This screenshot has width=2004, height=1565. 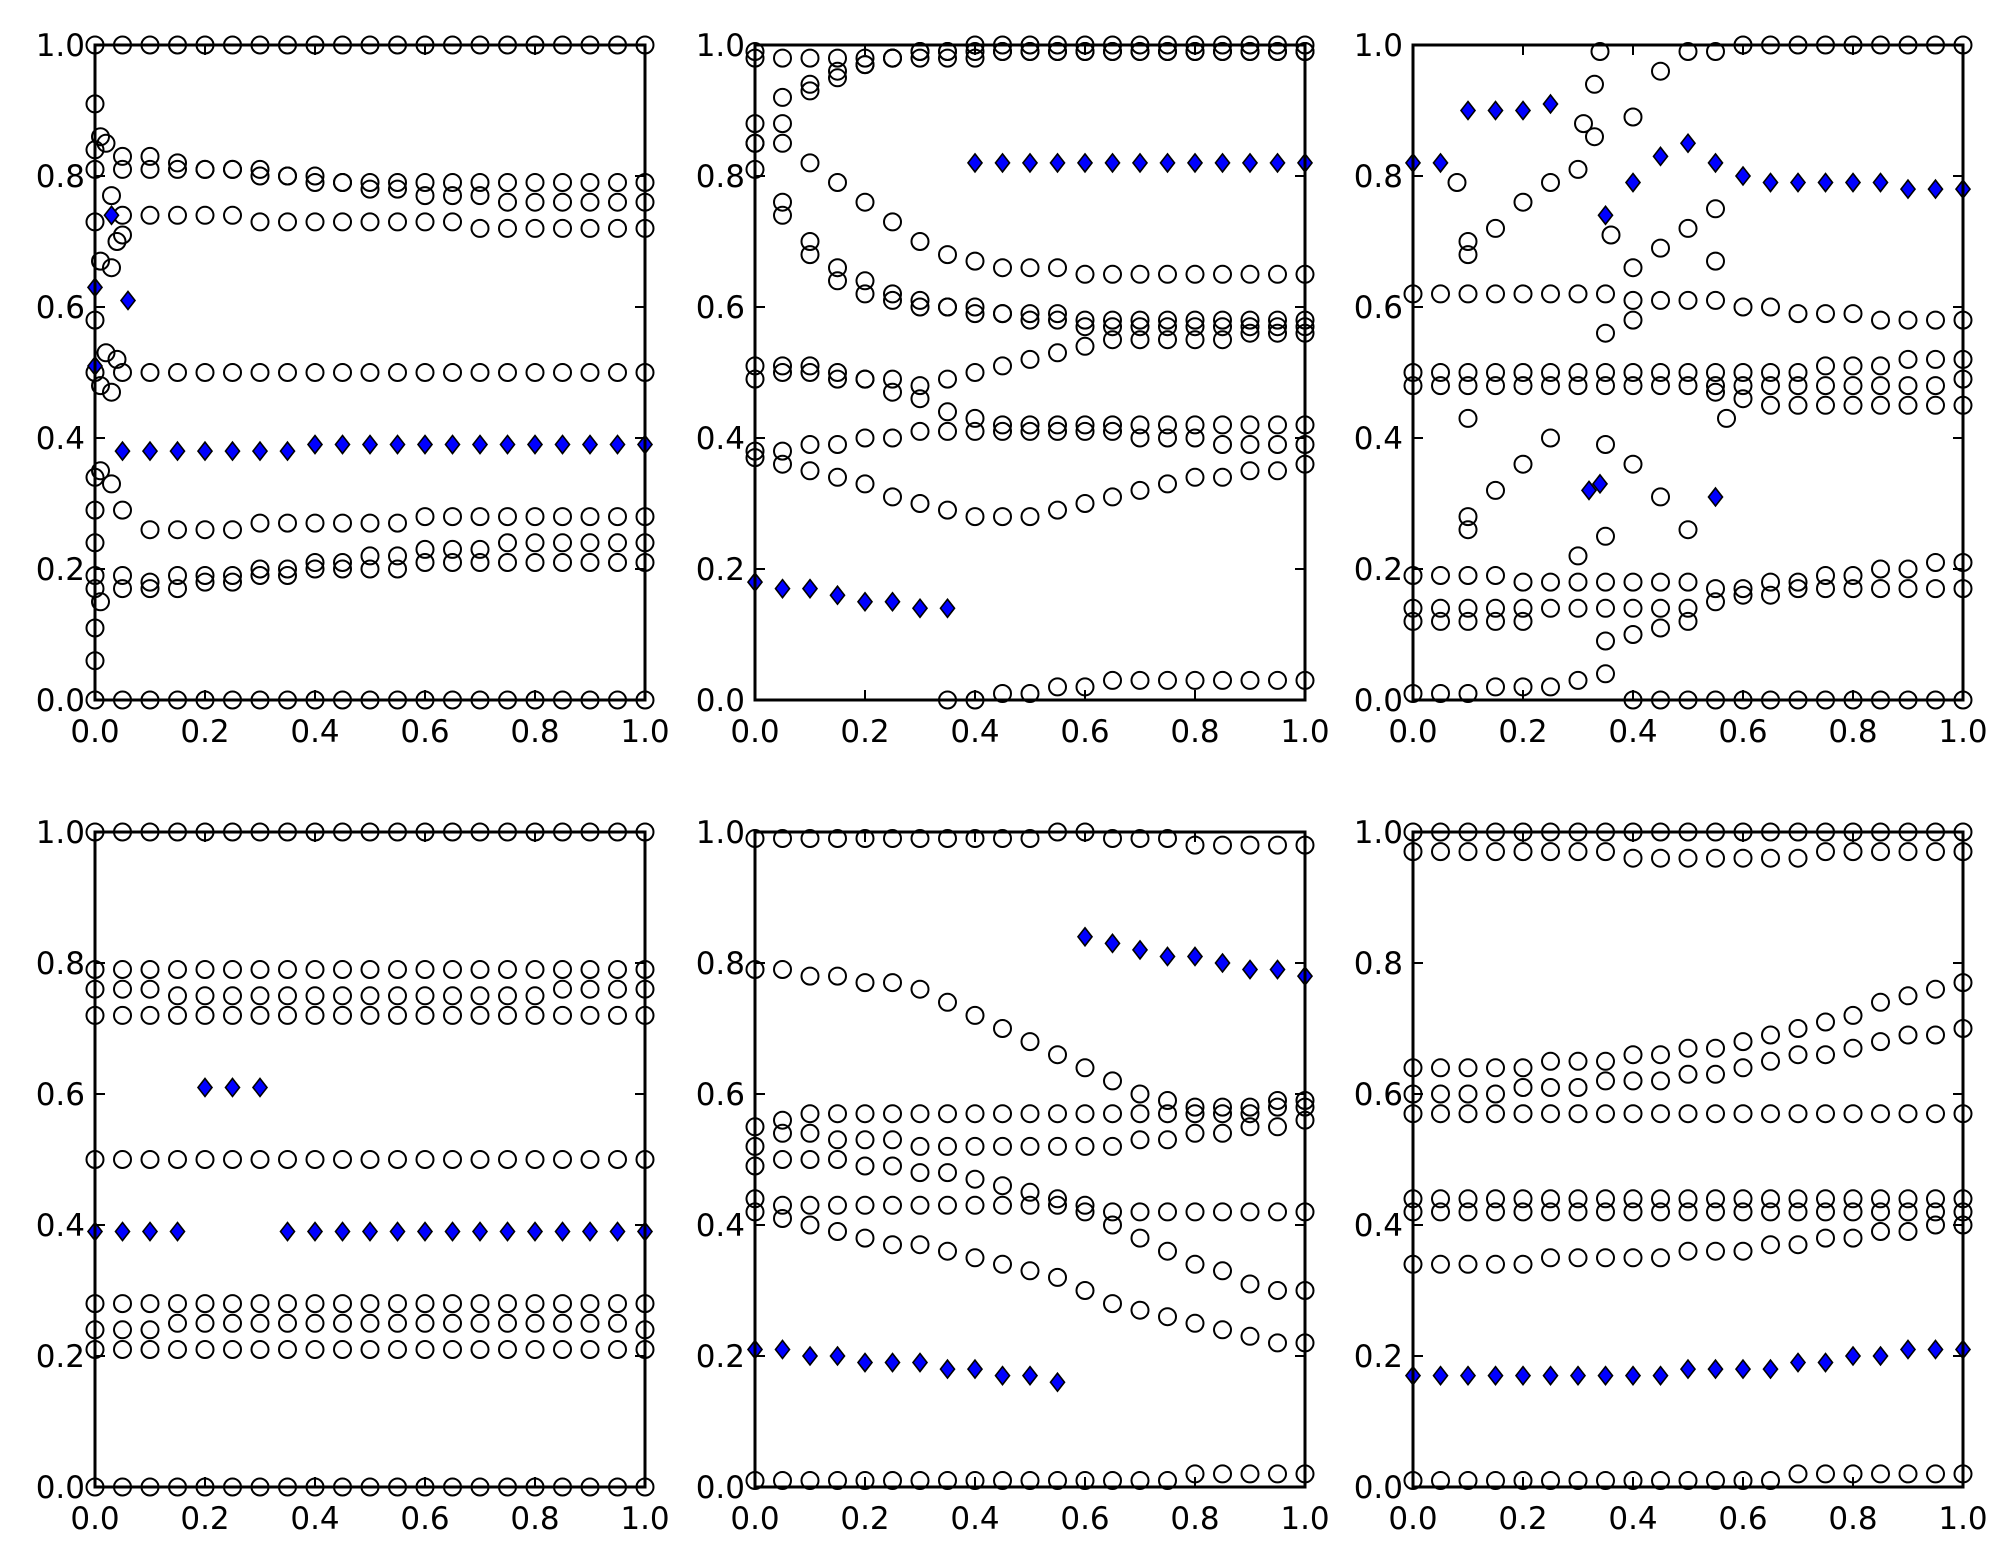 I want to click on x-tick-label: 0.4, so click(x=1632, y=732).